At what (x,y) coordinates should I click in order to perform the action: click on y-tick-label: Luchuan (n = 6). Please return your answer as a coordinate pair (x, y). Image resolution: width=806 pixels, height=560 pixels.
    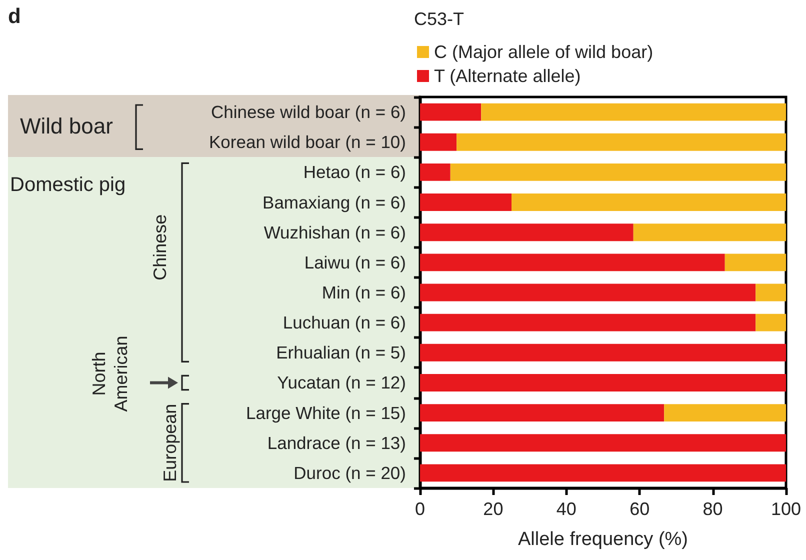
    Looking at the image, I should click on (344, 322).